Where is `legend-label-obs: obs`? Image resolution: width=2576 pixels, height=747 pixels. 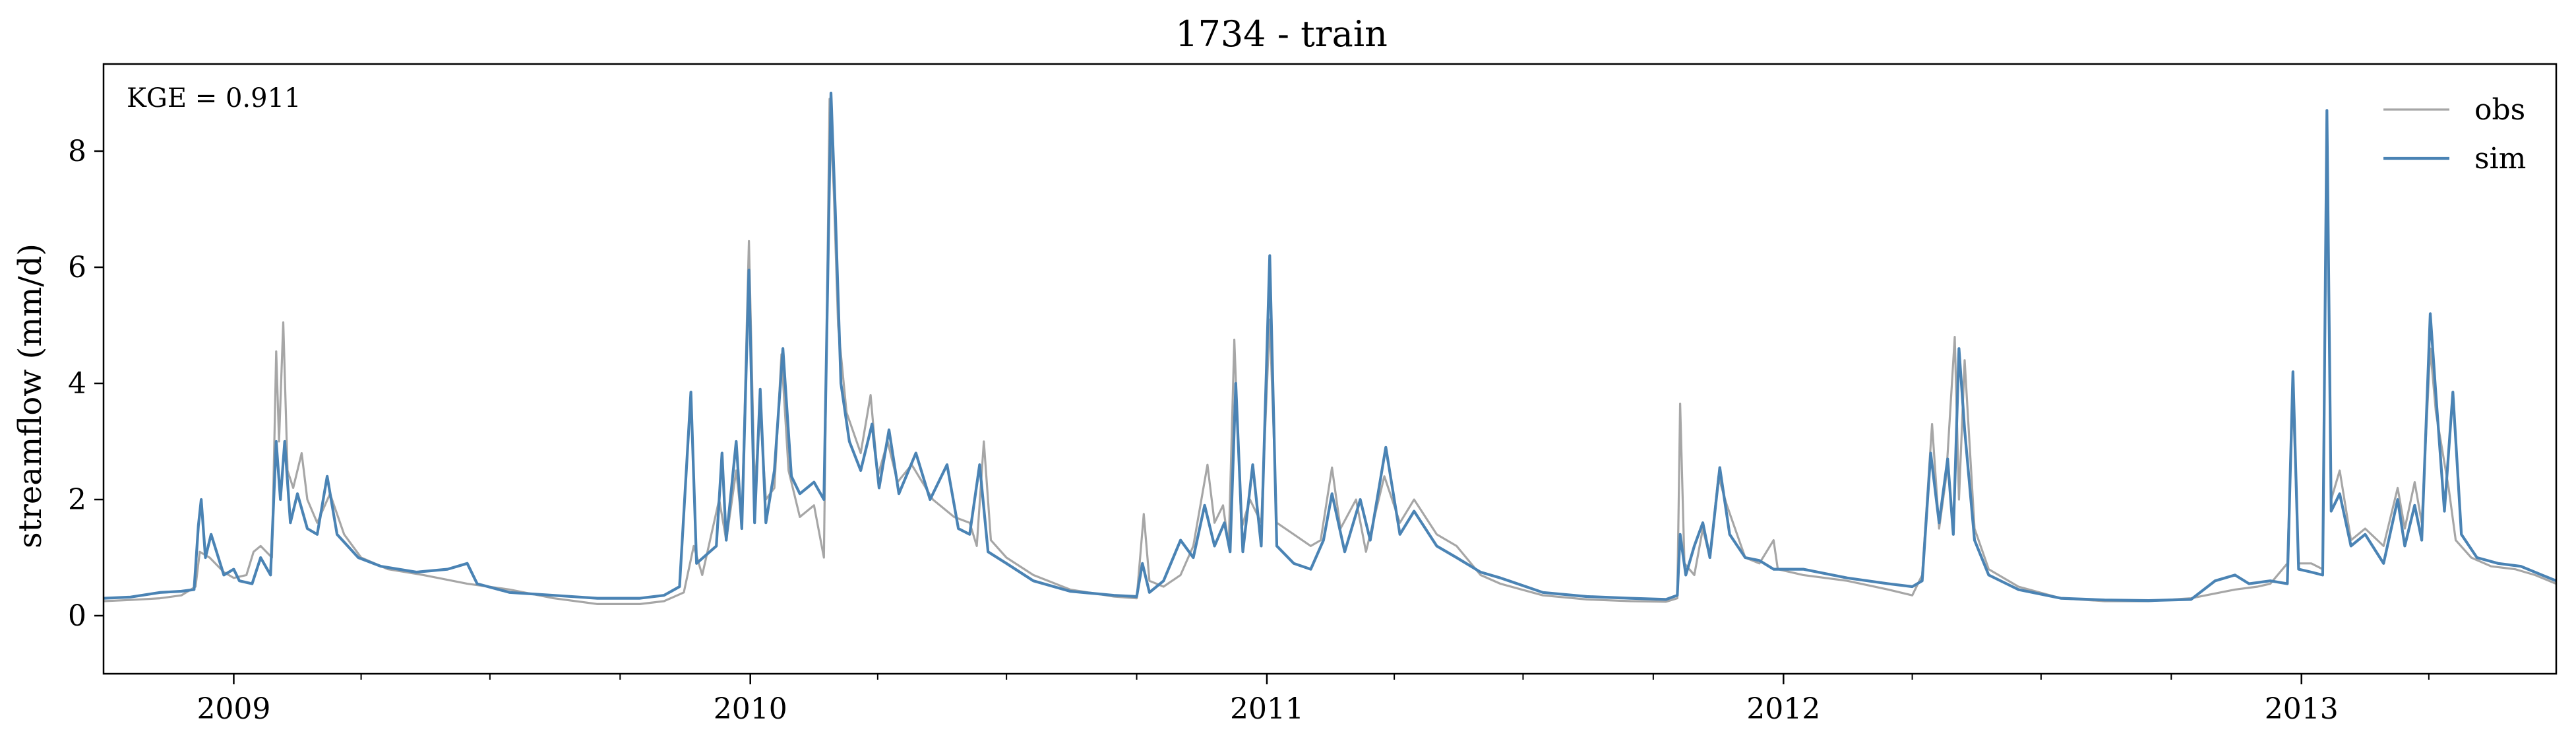 legend-label-obs: obs is located at coordinates (2499, 110).